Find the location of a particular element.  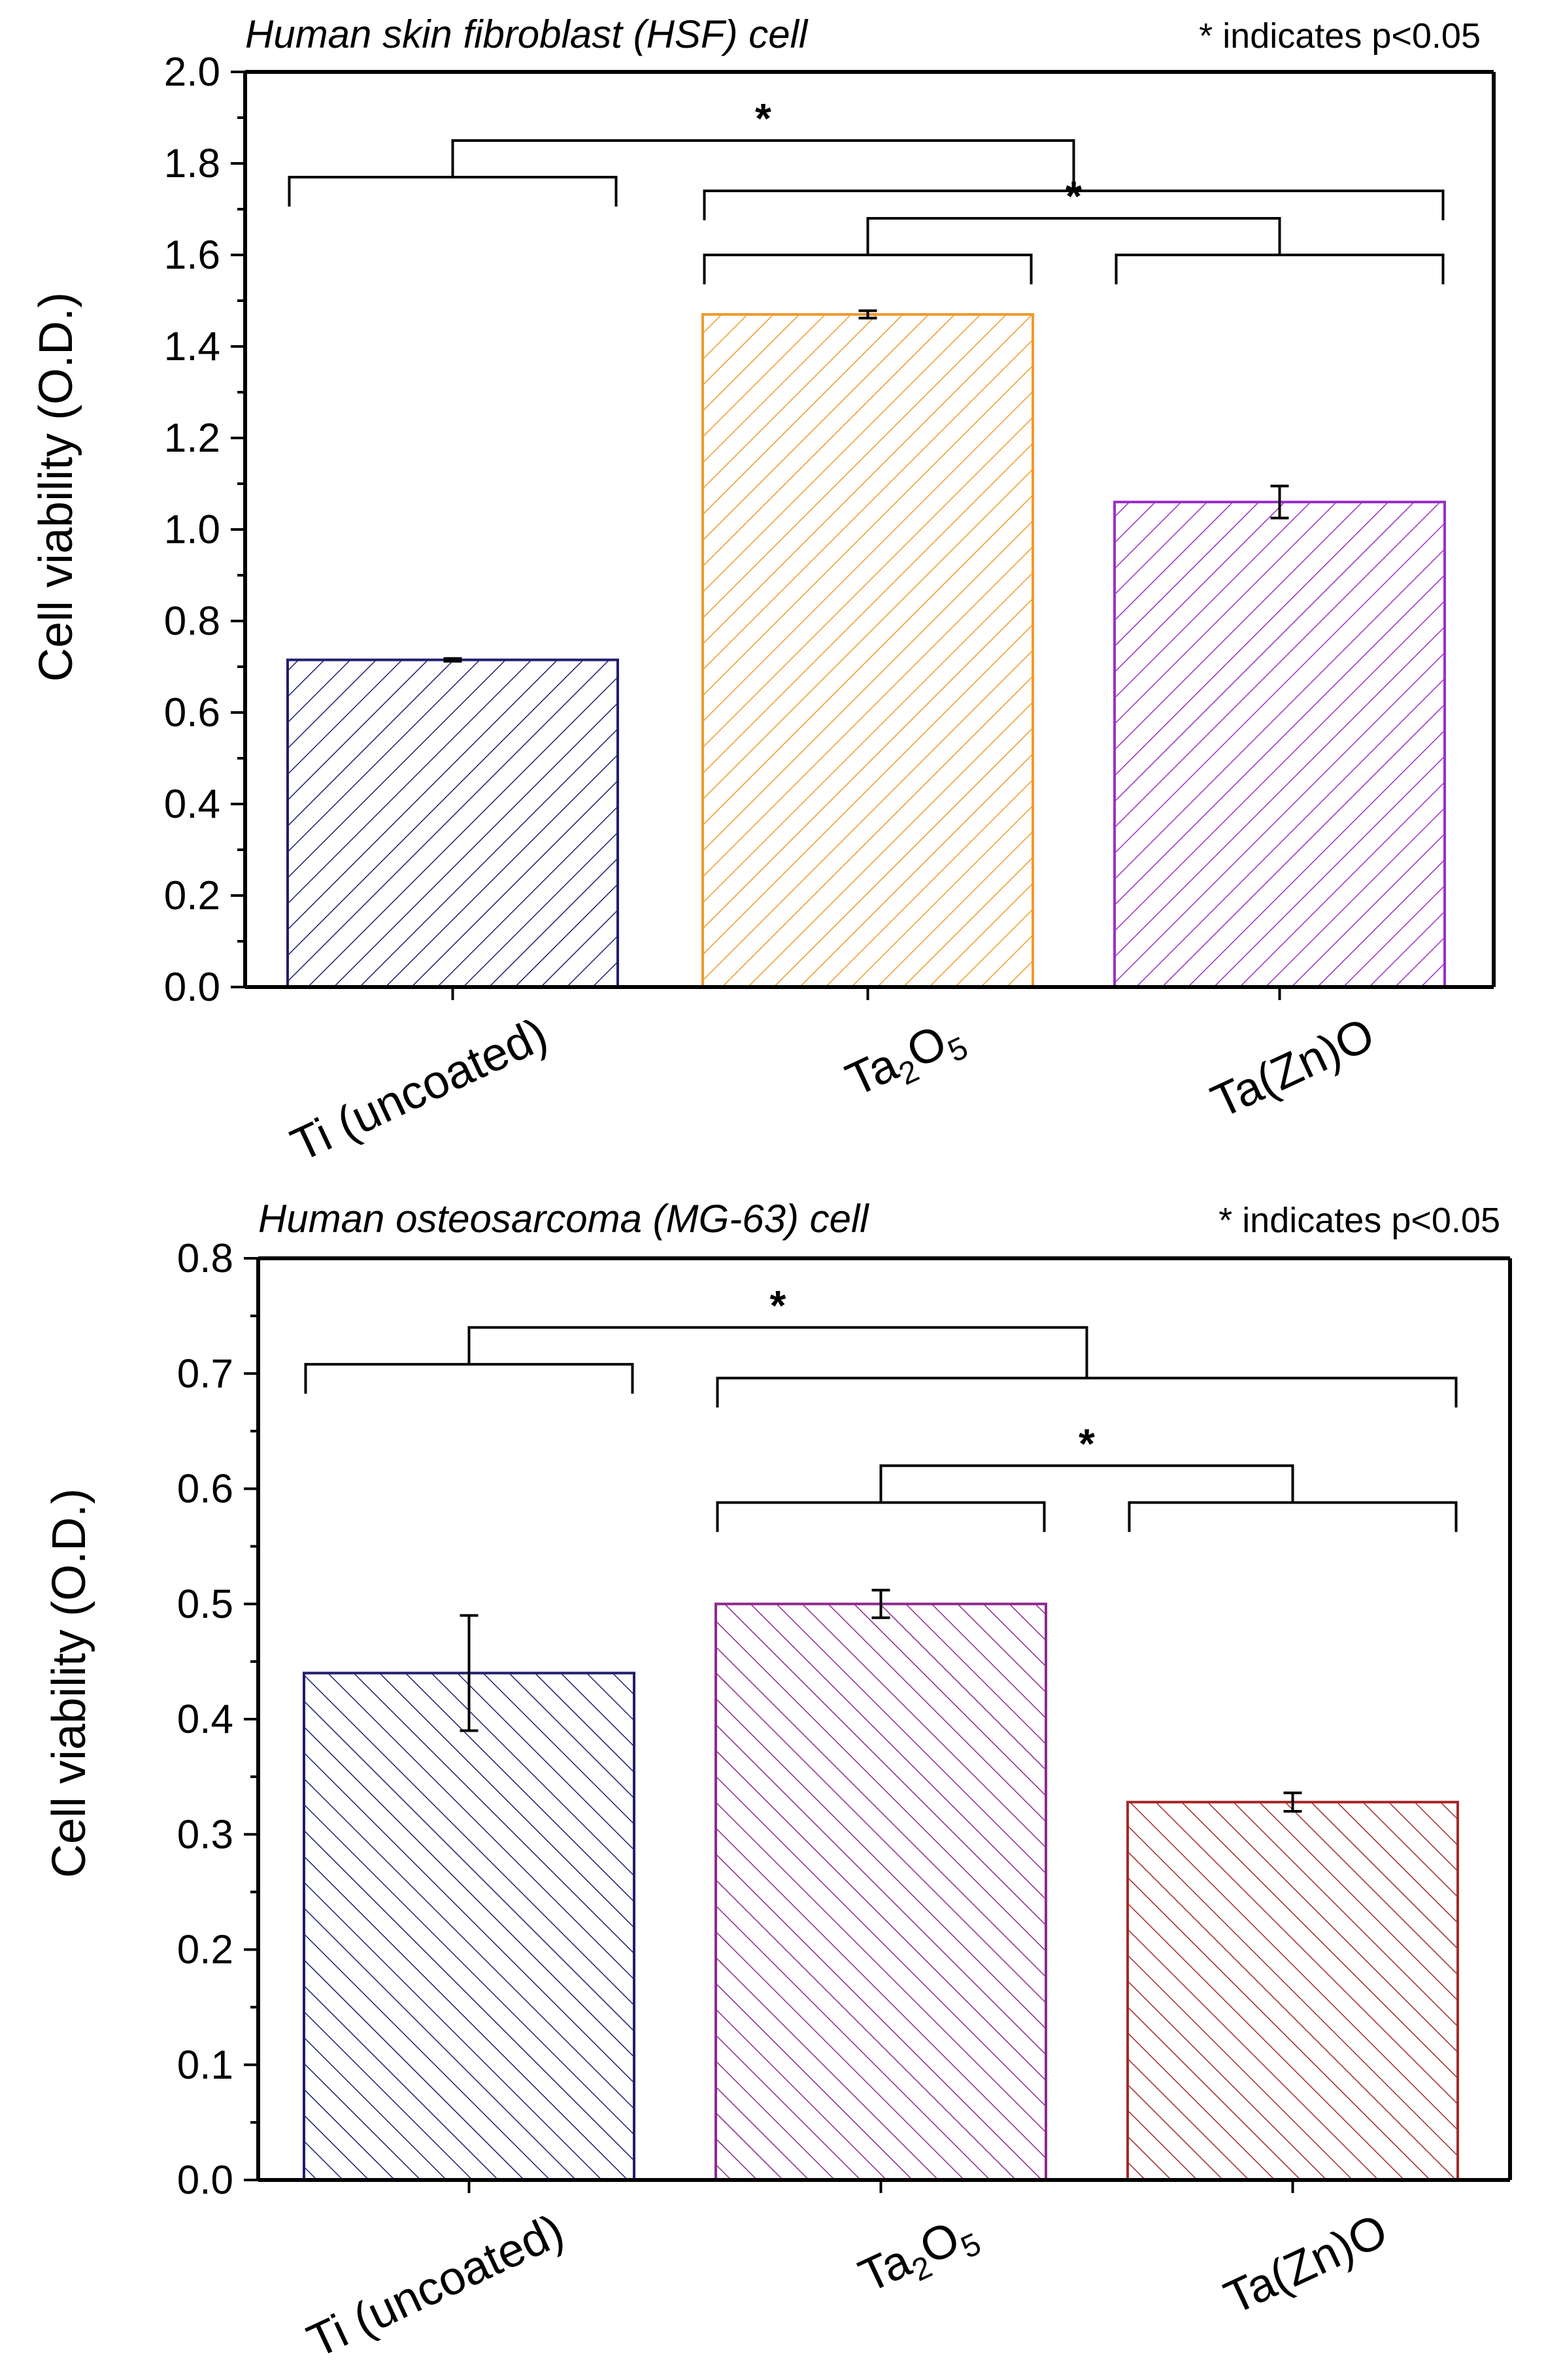

hsf-bracket-0-top is located at coordinates (763, 165).